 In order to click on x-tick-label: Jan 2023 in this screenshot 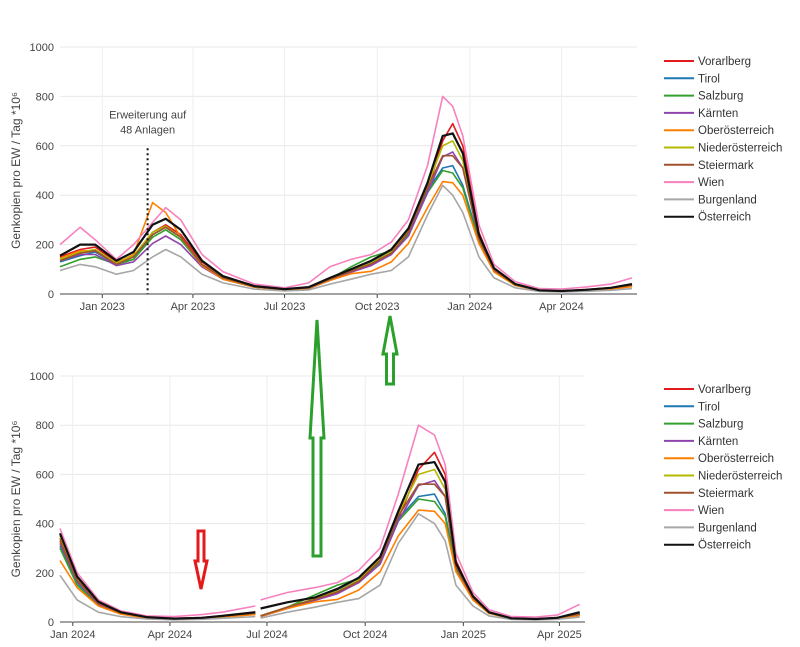, I will do `click(102, 307)`.